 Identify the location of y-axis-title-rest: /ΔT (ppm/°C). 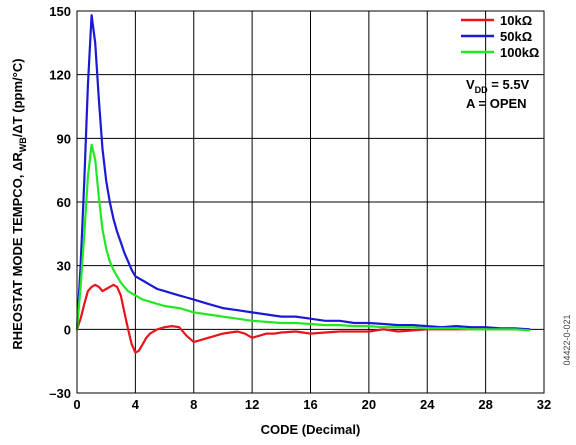
(17, 97).